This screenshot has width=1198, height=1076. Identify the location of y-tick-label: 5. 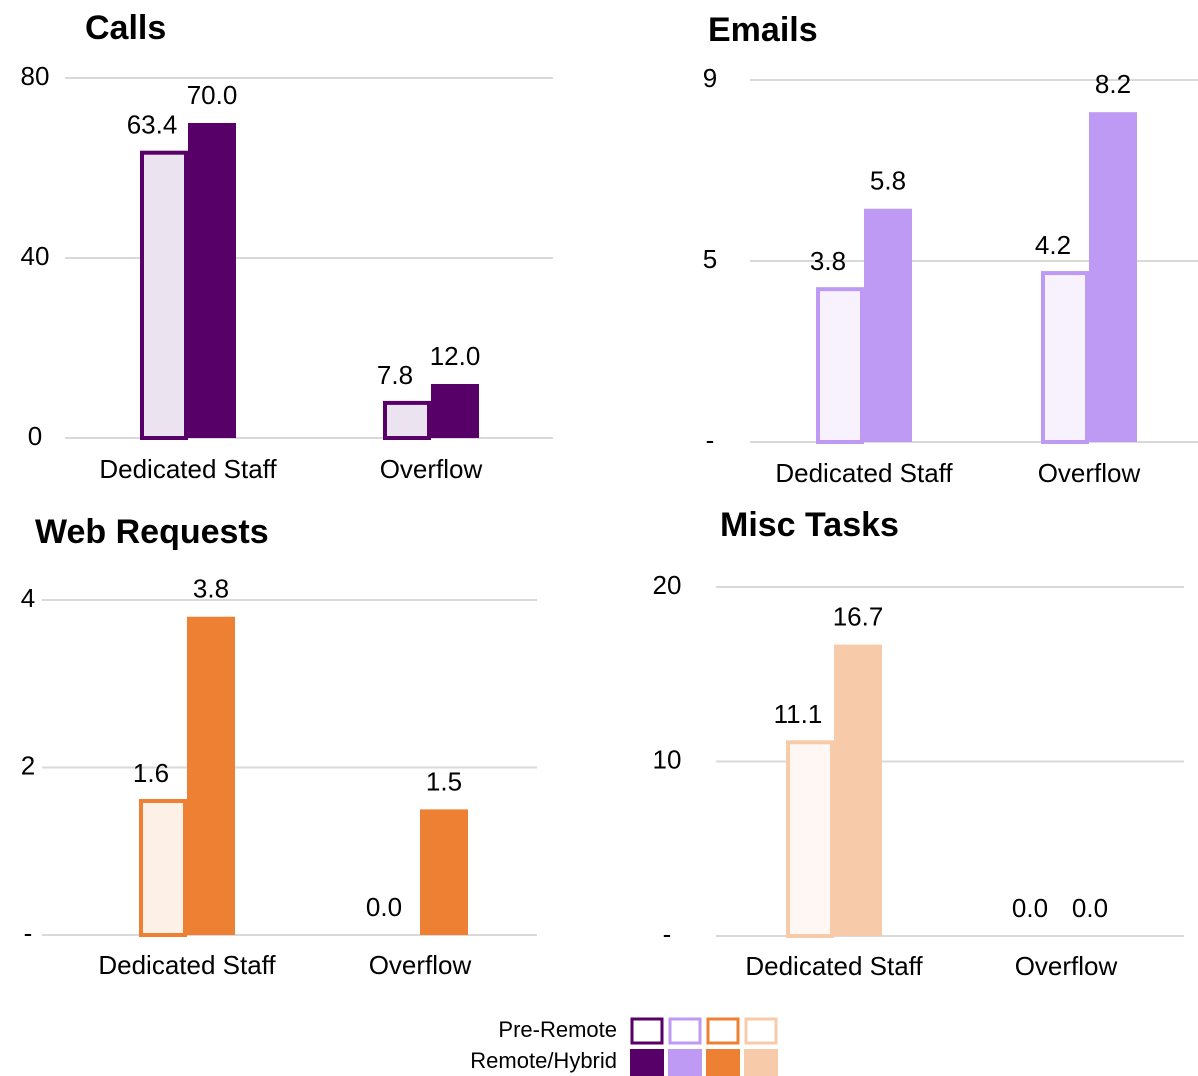
(710, 259).